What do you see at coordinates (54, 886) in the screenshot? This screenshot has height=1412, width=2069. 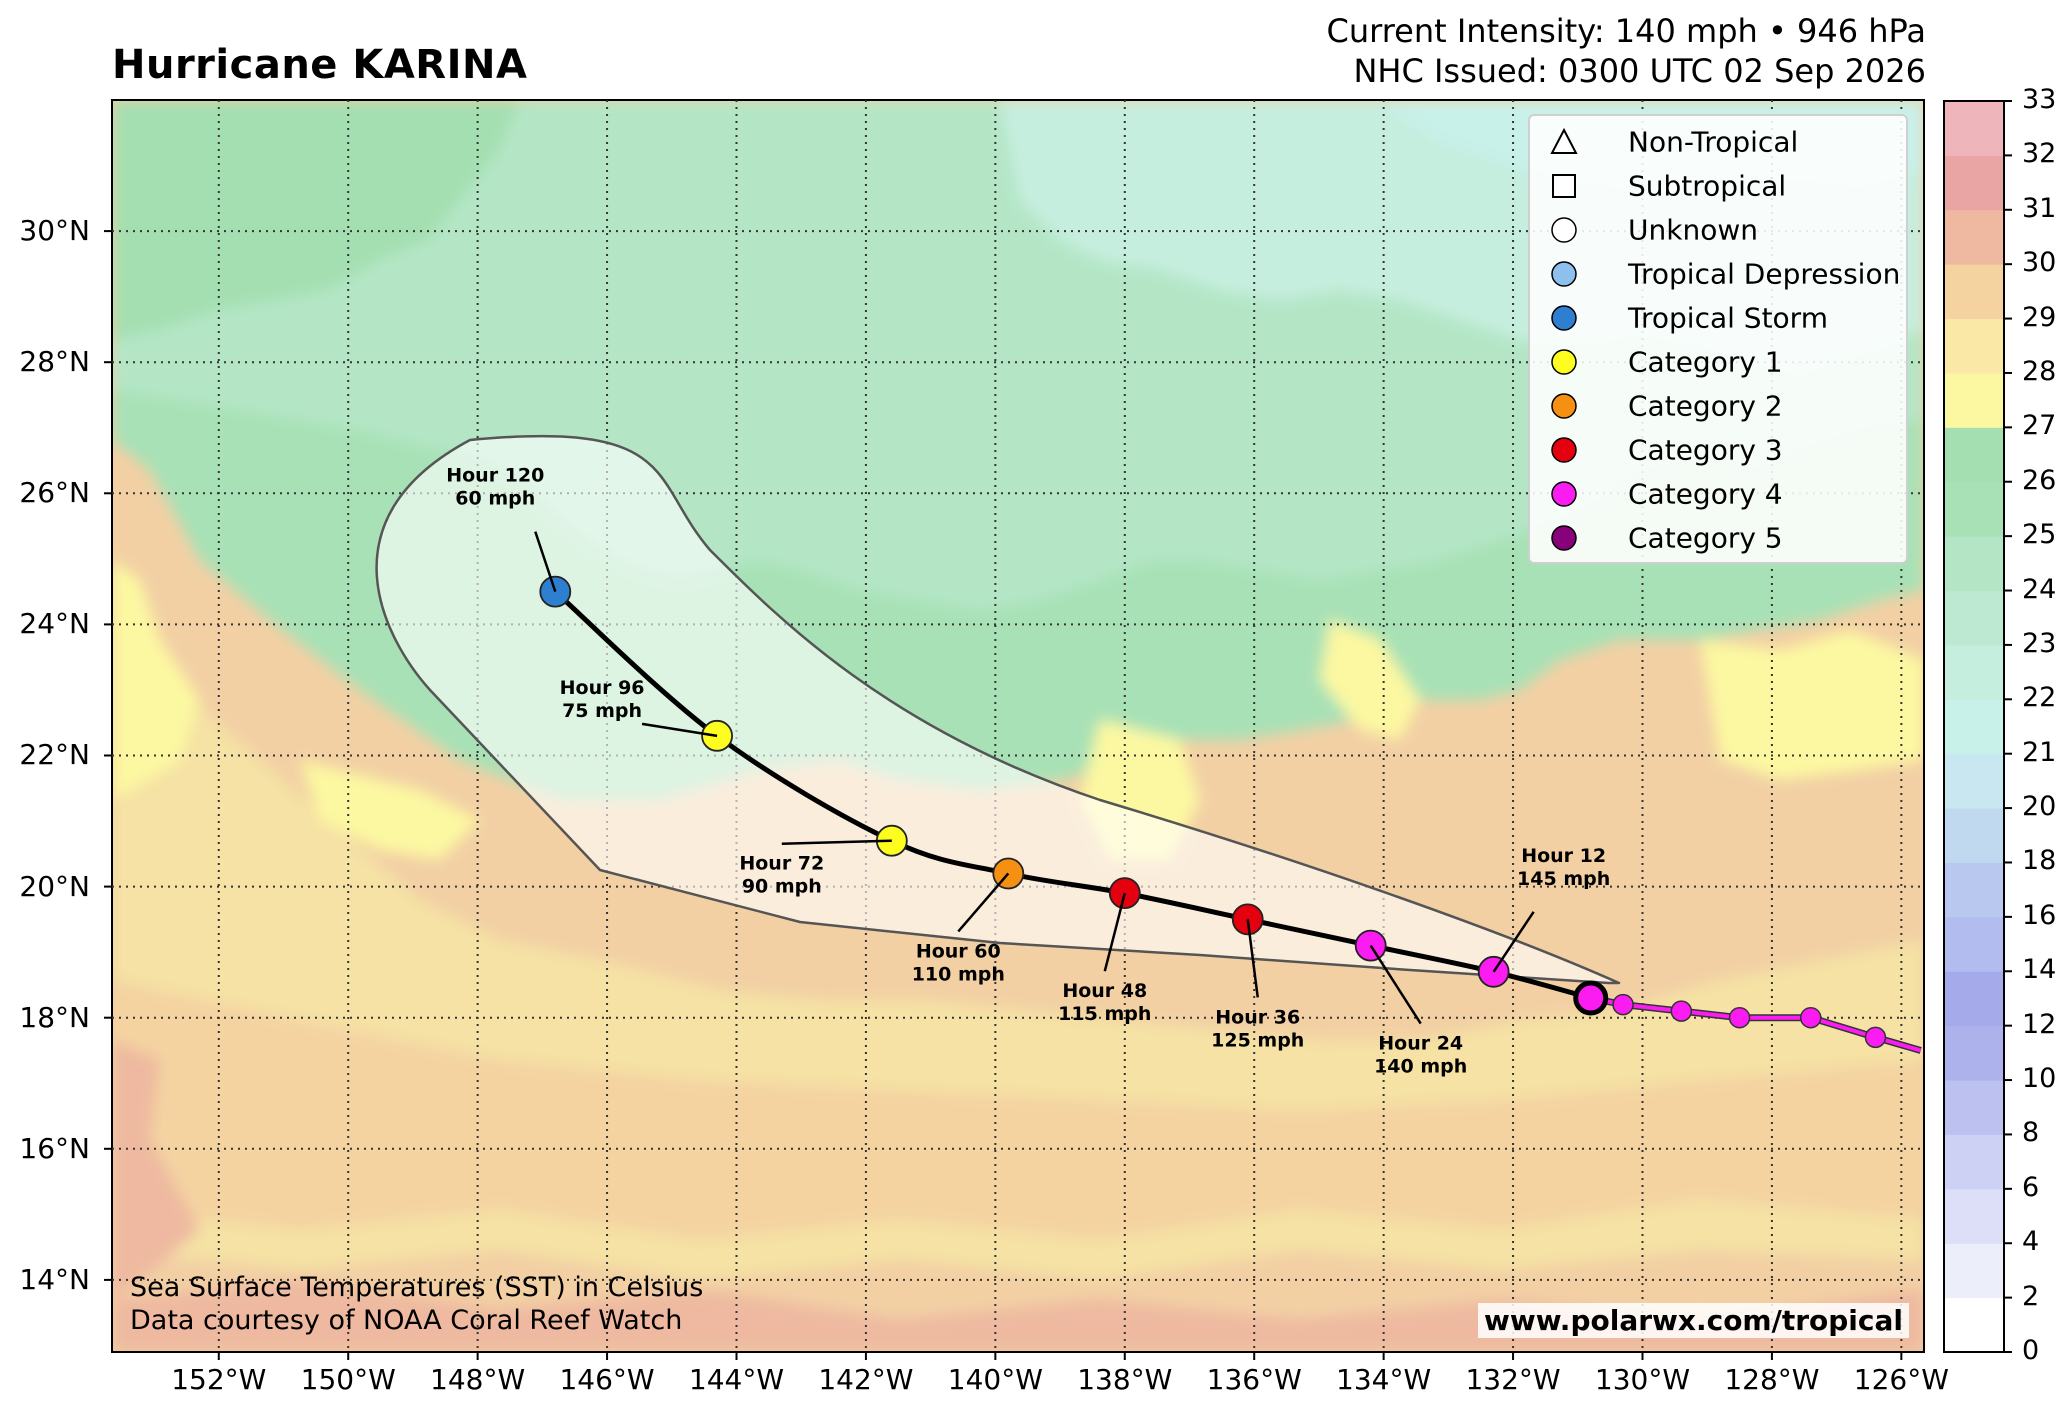 I see `lat-label: 20°N` at bounding box center [54, 886].